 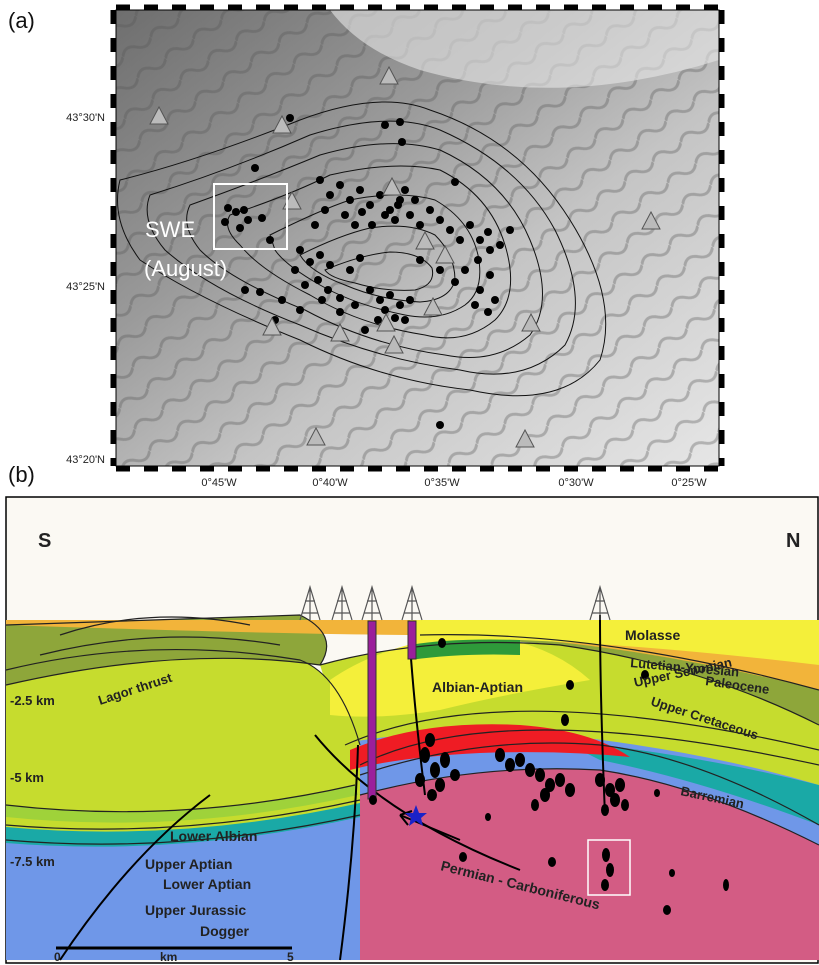 I want to click on panel-b-label: (b), so click(x=21, y=474).